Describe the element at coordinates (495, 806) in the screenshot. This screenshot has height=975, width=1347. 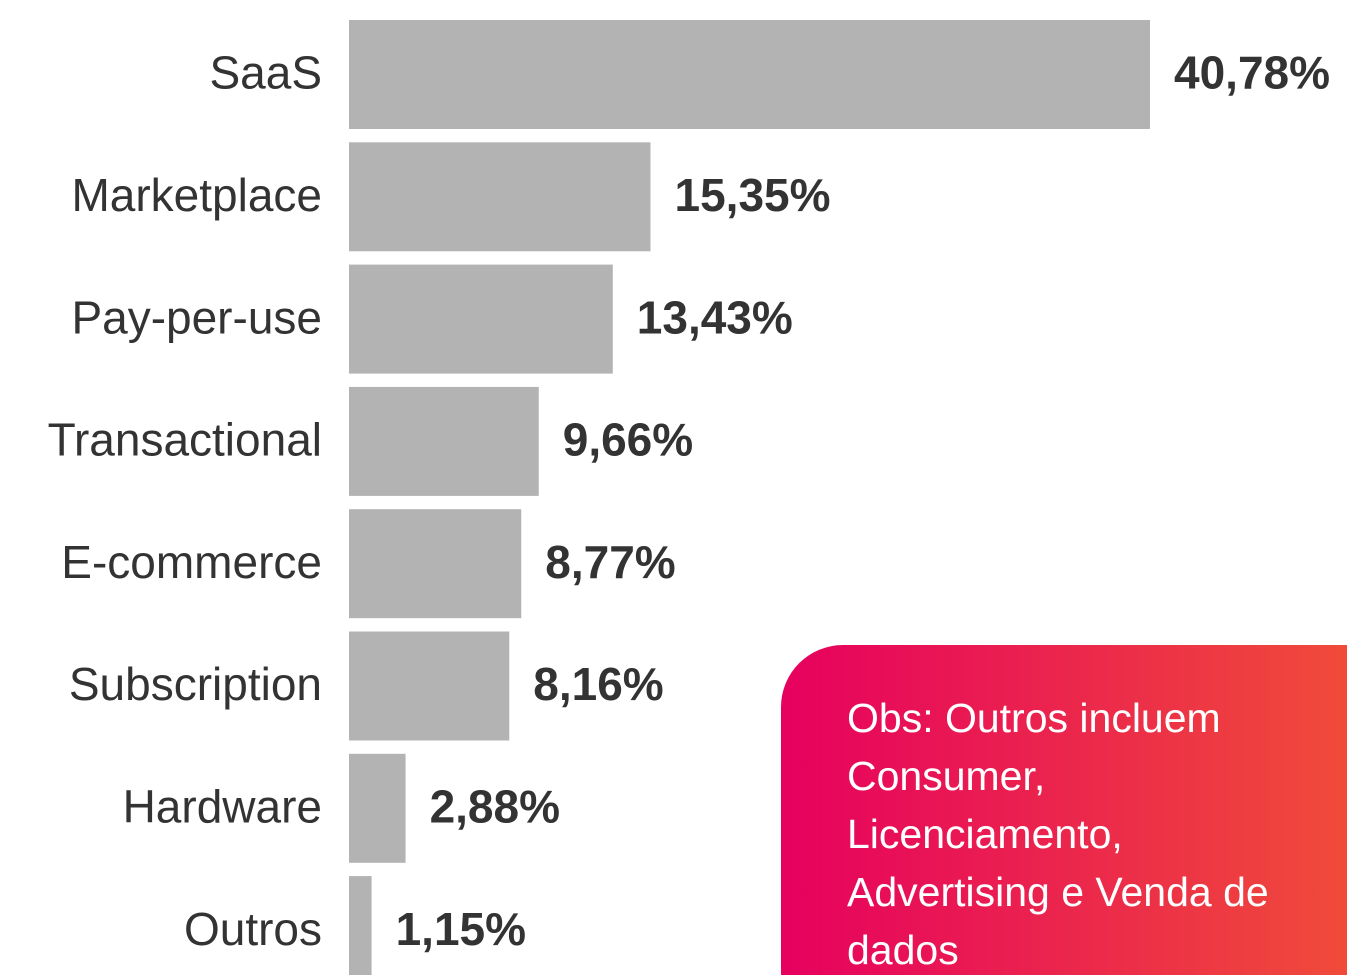
I see `value-label: 2,88%` at that location.